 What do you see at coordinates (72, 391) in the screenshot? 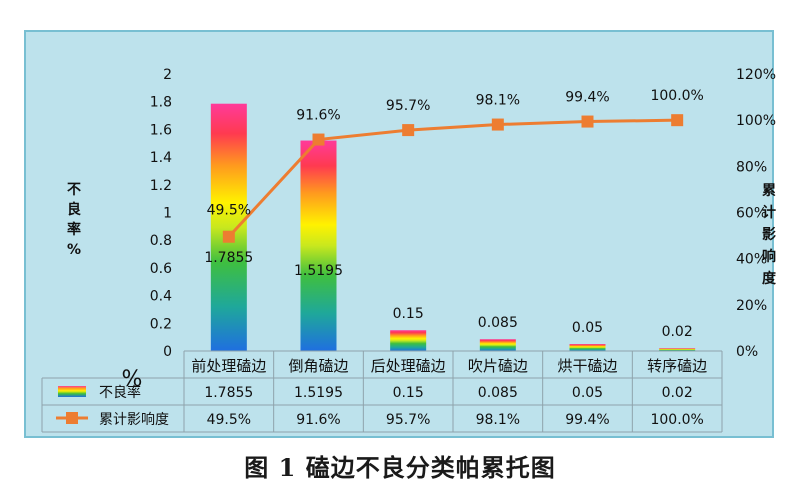
I see `legend-swatch-bar` at bounding box center [72, 391].